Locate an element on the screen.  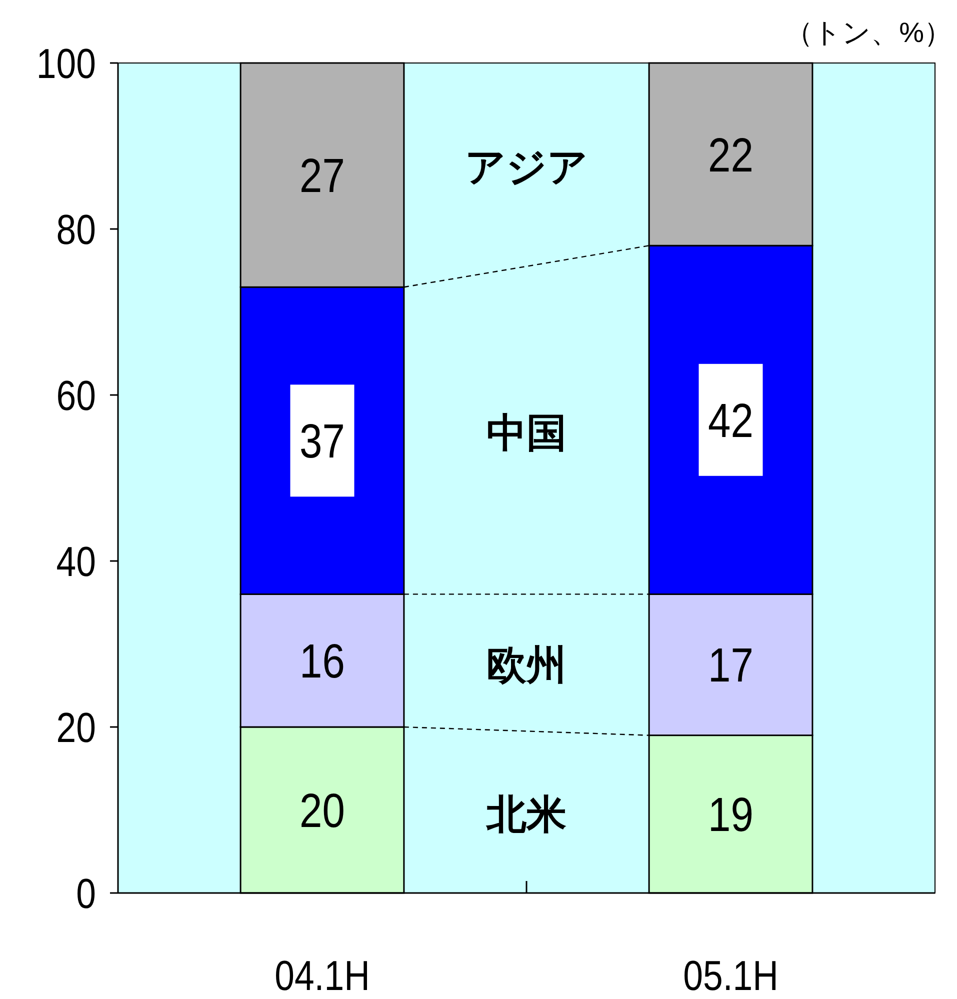
text: 欧州 is located at coordinates (526, 666).